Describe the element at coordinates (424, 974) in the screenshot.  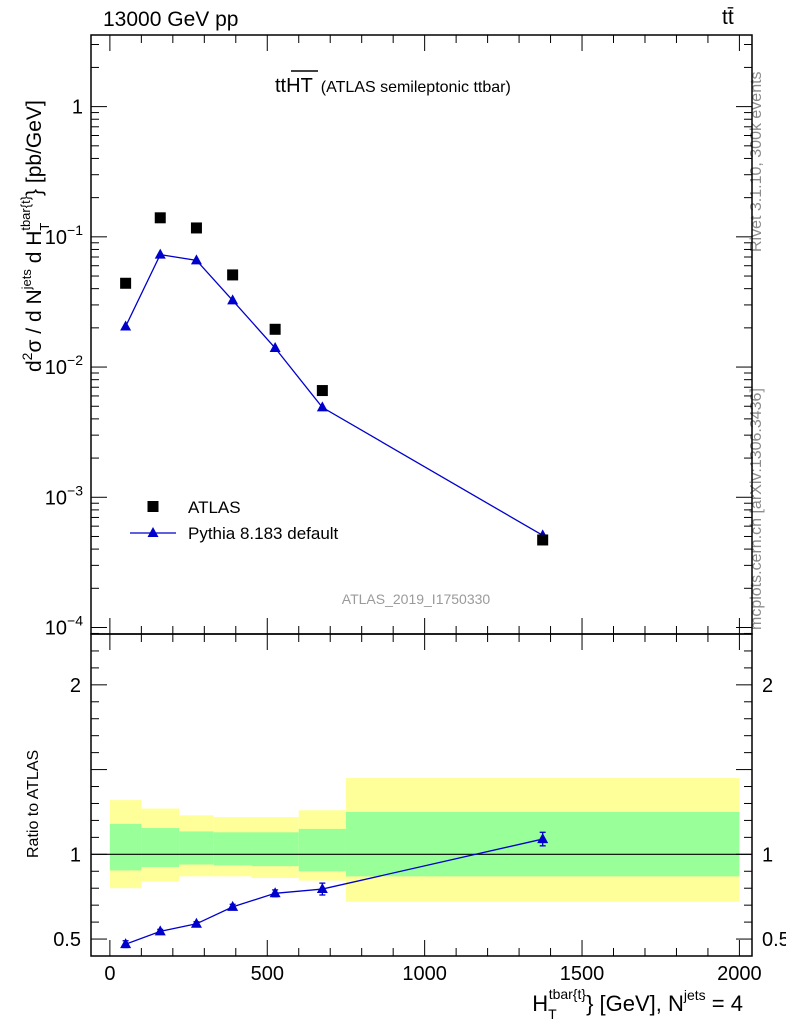
I see `x-tick-label: 1000` at that location.